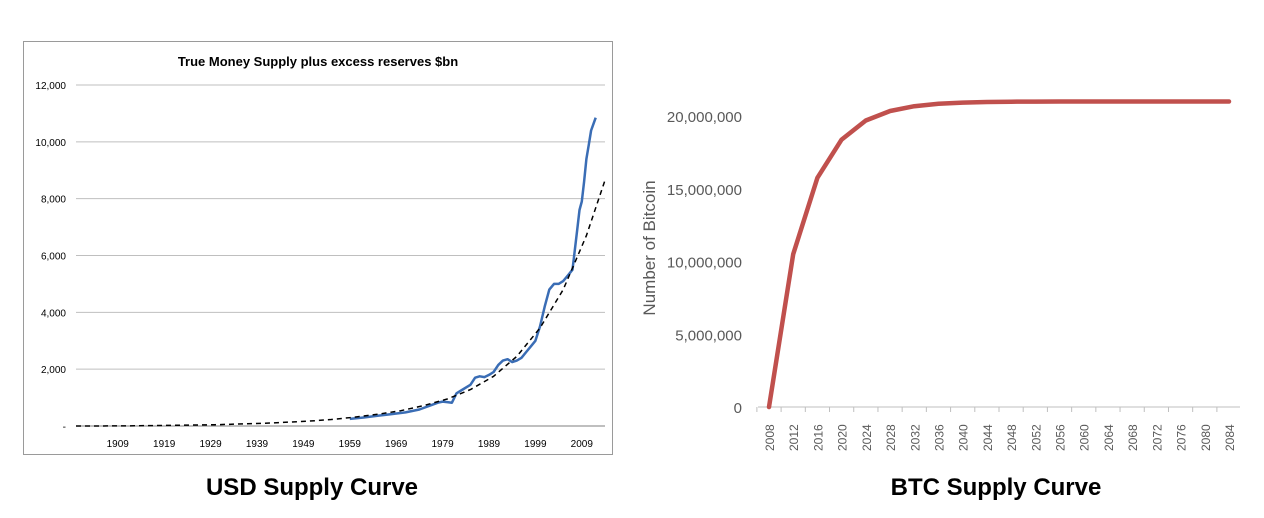 This screenshot has height=518, width=1264. Describe the element at coordinates (1036, 437) in the screenshot. I see `btc-x-tick-label: 2052` at that location.